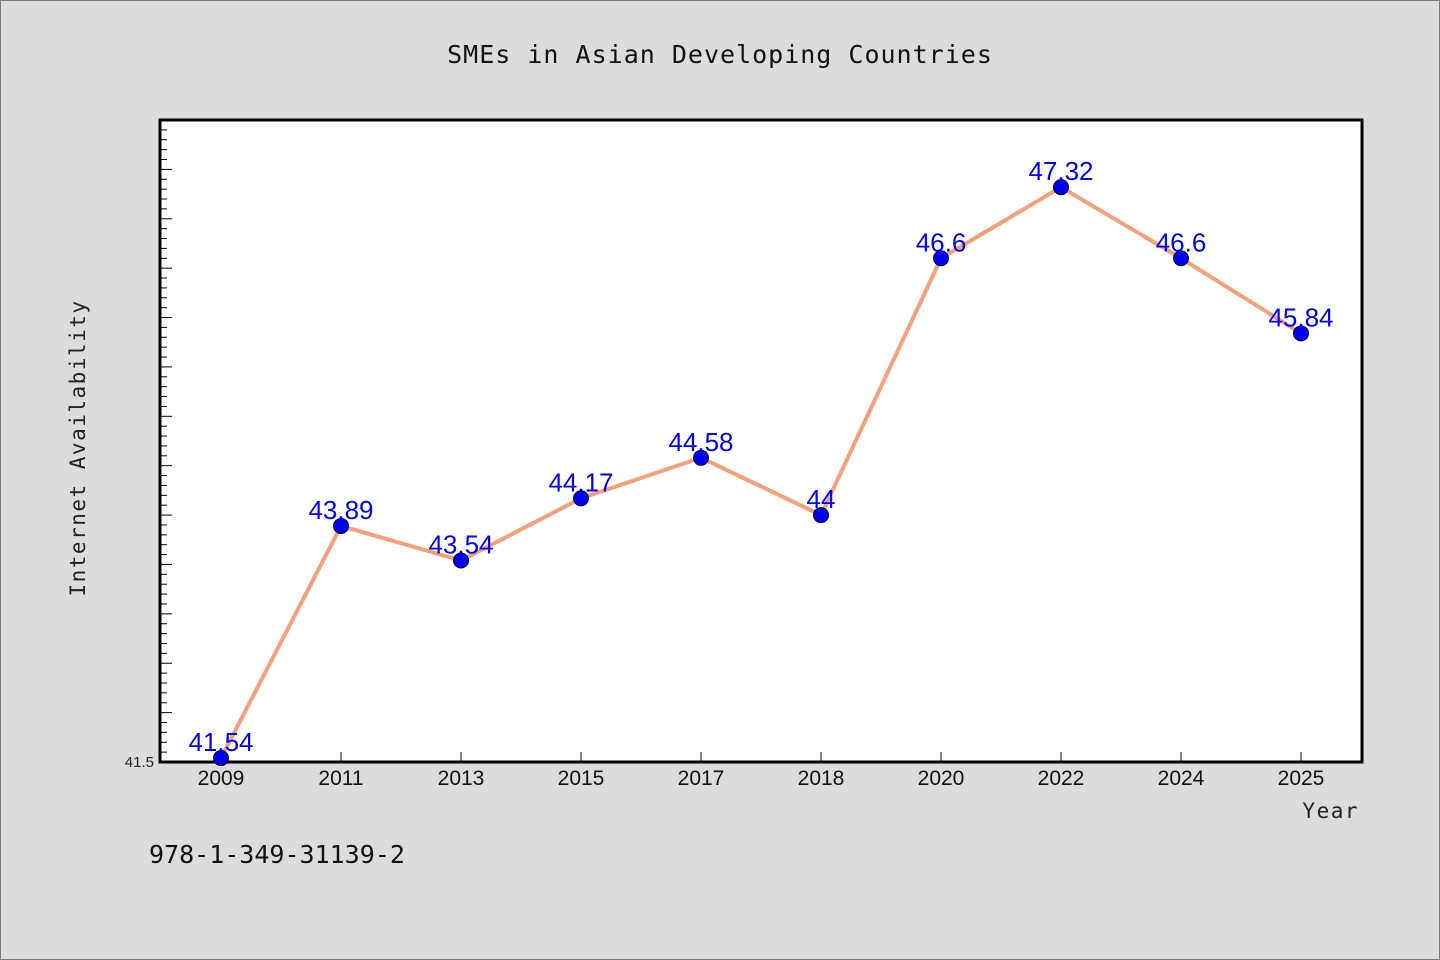 The width and height of the screenshot is (1440, 960). I want to click on x-tick-label: 2013, so click(461, 778).